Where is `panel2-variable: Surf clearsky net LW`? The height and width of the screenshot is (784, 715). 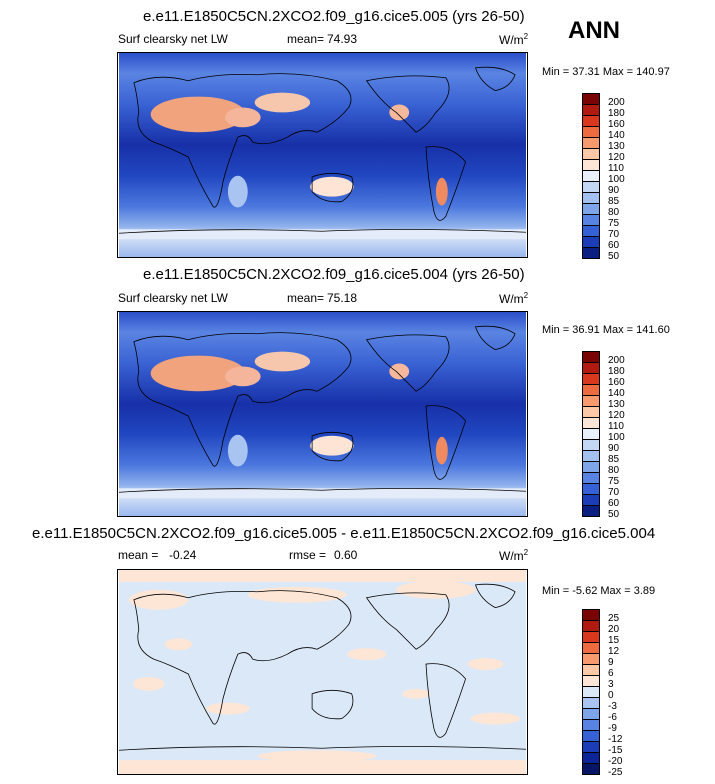 panel2-variable: Surf clearsky net LW is located at coordinates (173, 298).